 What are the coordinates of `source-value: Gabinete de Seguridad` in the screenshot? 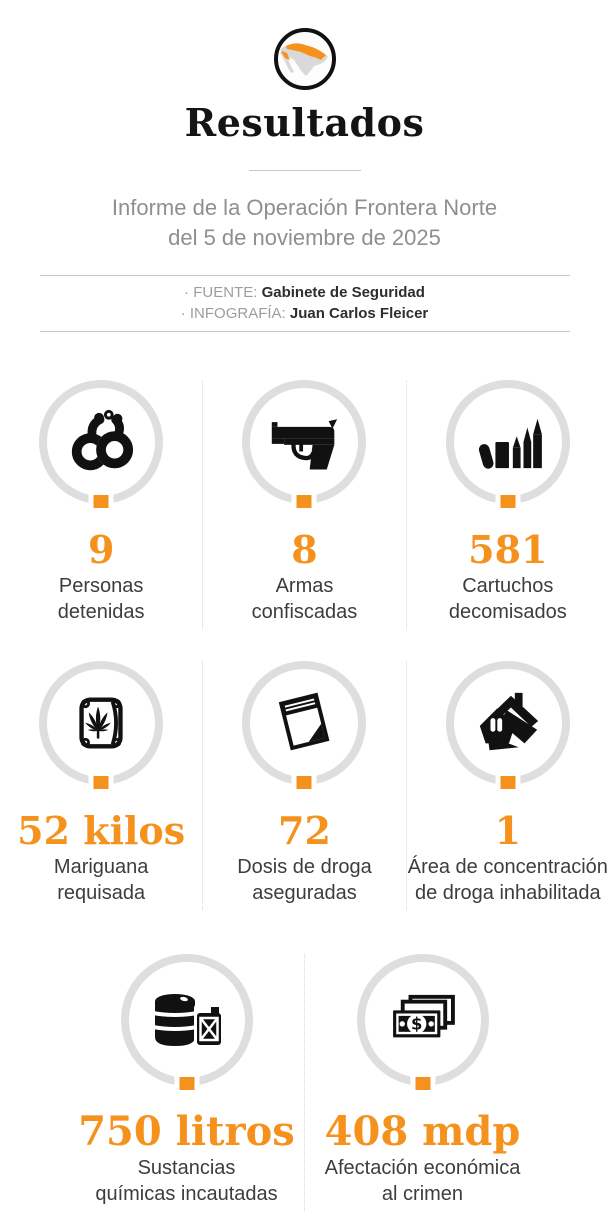 It's located at (343, 293).